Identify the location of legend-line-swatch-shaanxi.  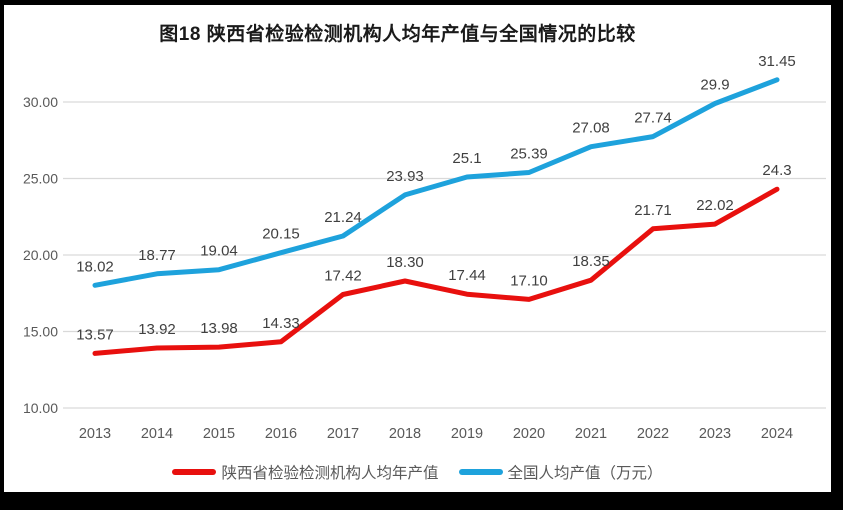
(194, 472).